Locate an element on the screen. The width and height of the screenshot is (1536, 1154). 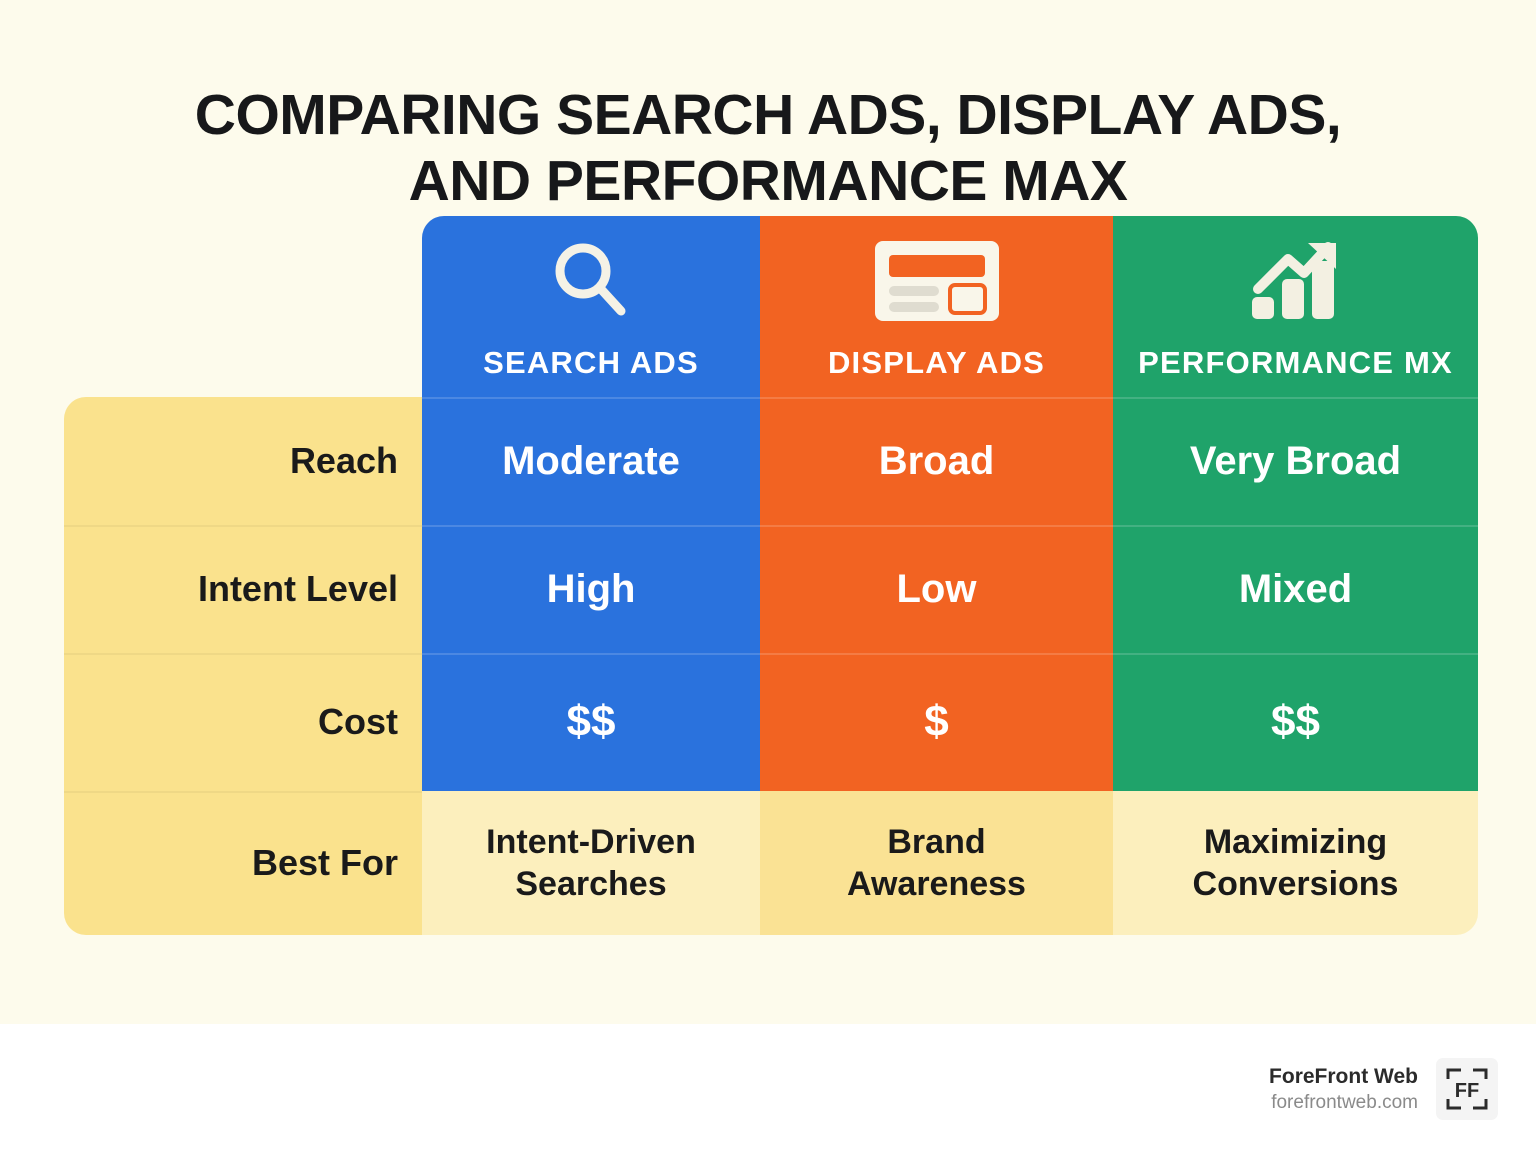
cell-value: Moderate is located at coordinates (591, 460).